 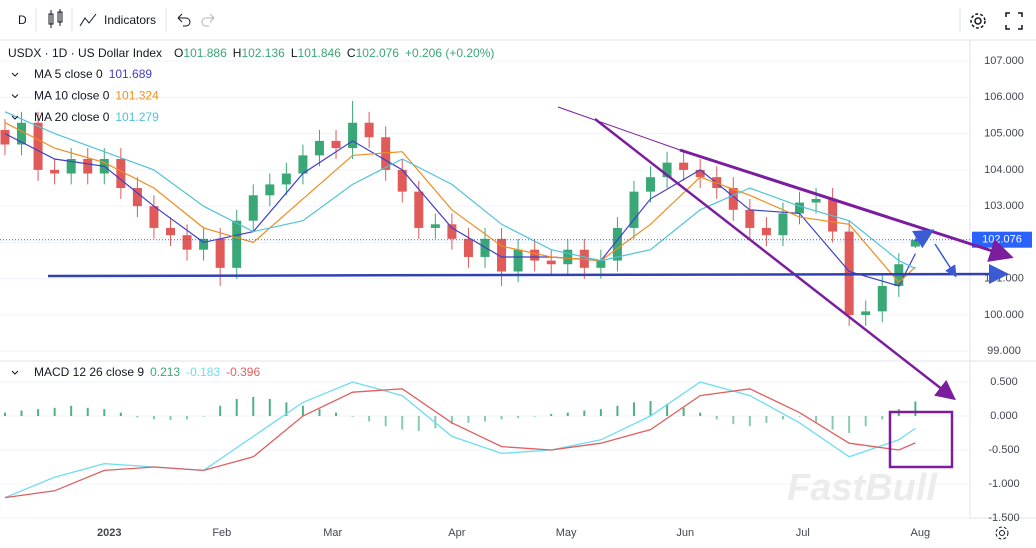 What do you see at coordinates (178, 53) in the screenshot?
I see `ohlc-prefix: O` at bounding box center [178, 53].